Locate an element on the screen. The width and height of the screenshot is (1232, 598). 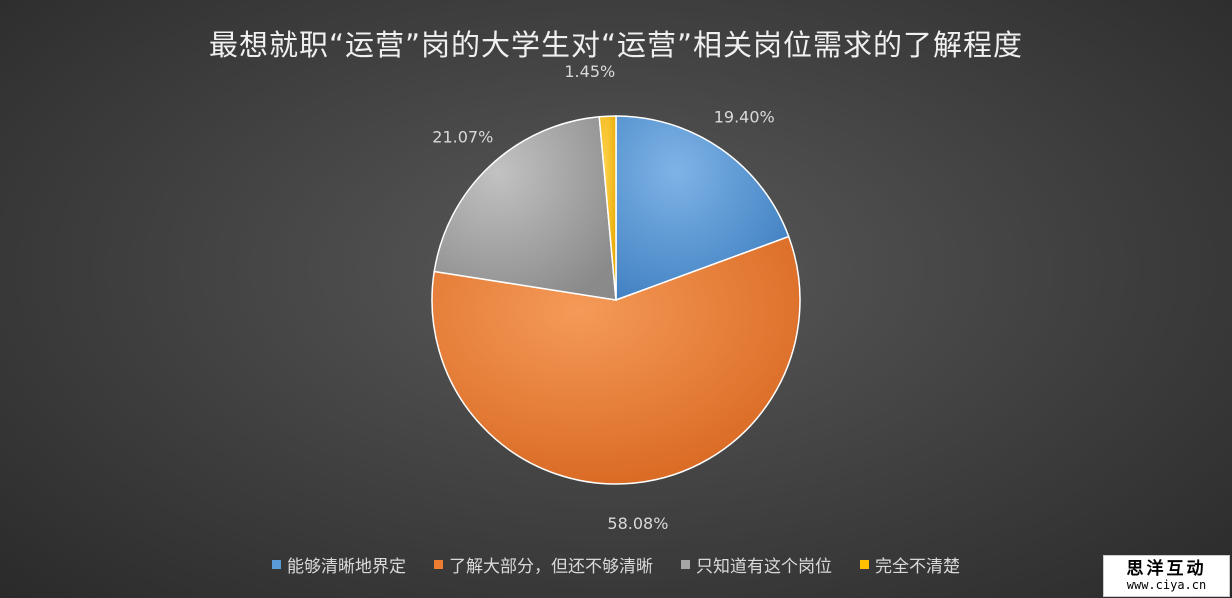
legend: 能够清晰地界定 了解大部分，但还不够清晰 只知道有这个岗位 完全不清楚 is located at coordinates (616, 564).